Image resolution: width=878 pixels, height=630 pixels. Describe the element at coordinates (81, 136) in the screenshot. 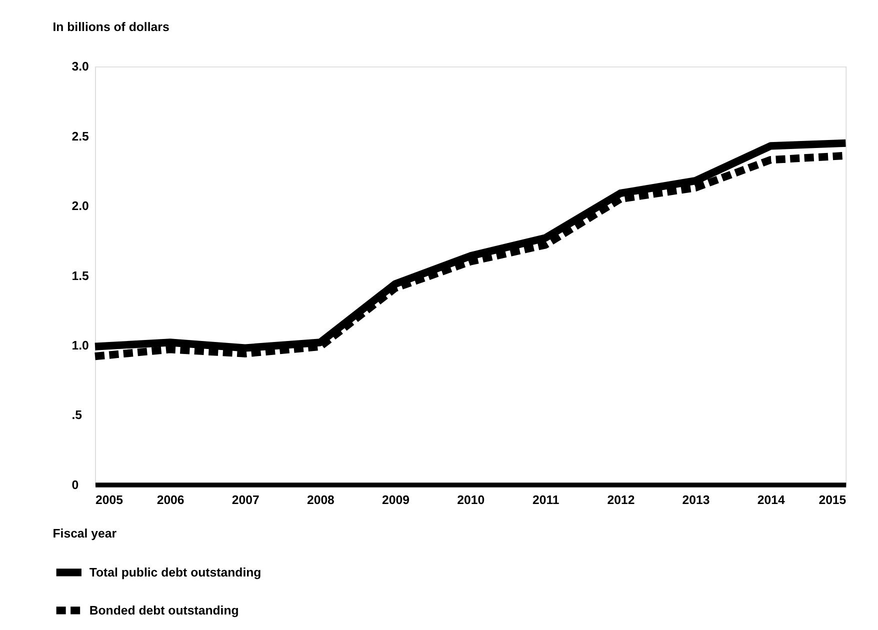

I see `y-tick-label: 2.5` at that location.